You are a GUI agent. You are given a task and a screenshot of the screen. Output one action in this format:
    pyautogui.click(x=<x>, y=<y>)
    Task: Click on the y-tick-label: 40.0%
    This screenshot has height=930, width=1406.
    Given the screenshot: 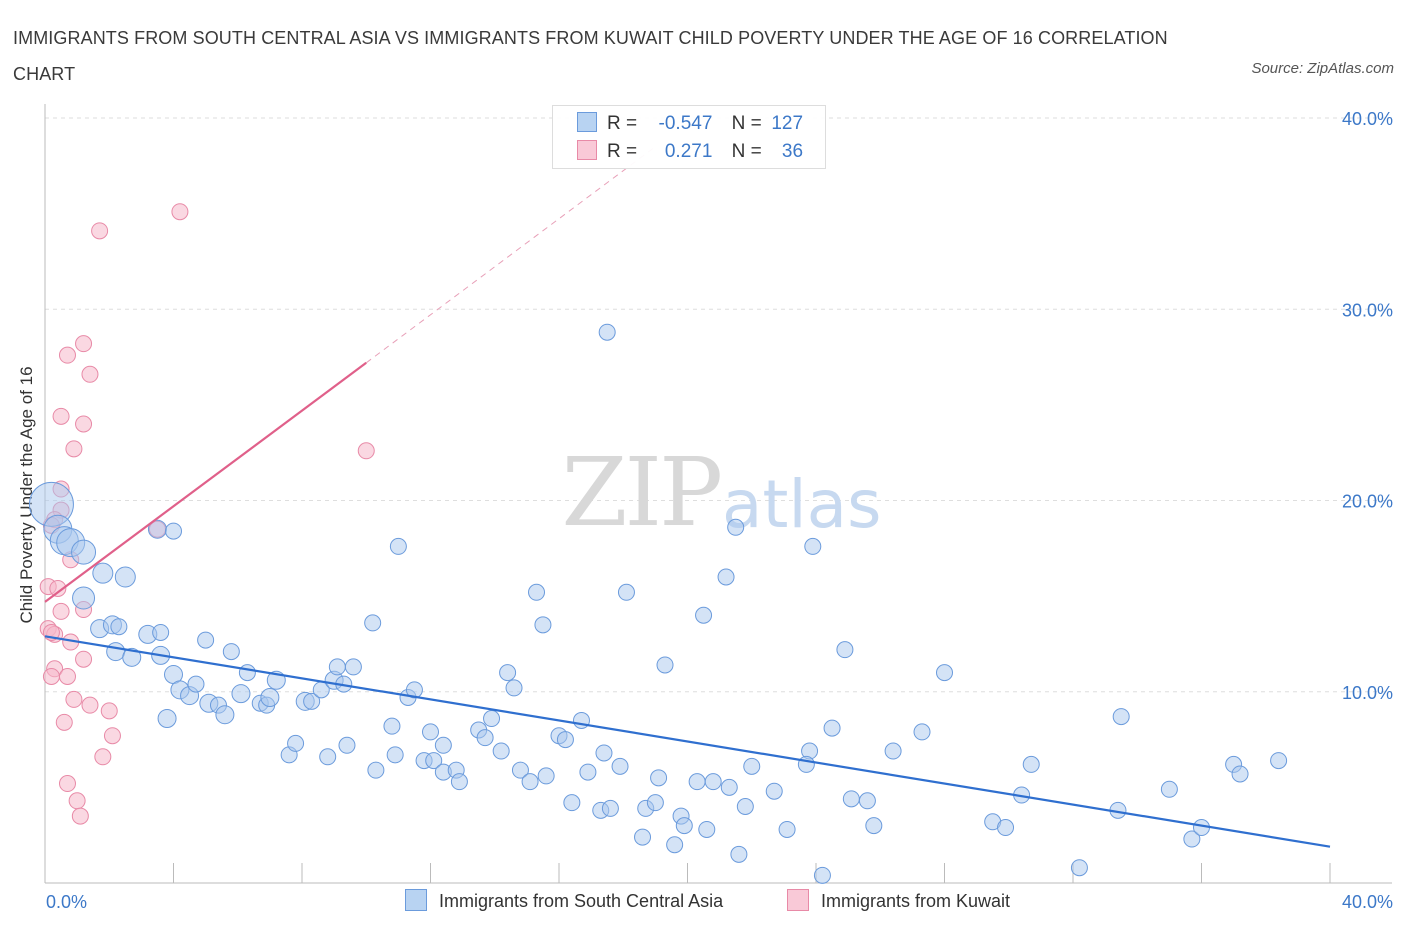 What is the action you would take?
    pyautogui.click(x=1367, y=119)
    